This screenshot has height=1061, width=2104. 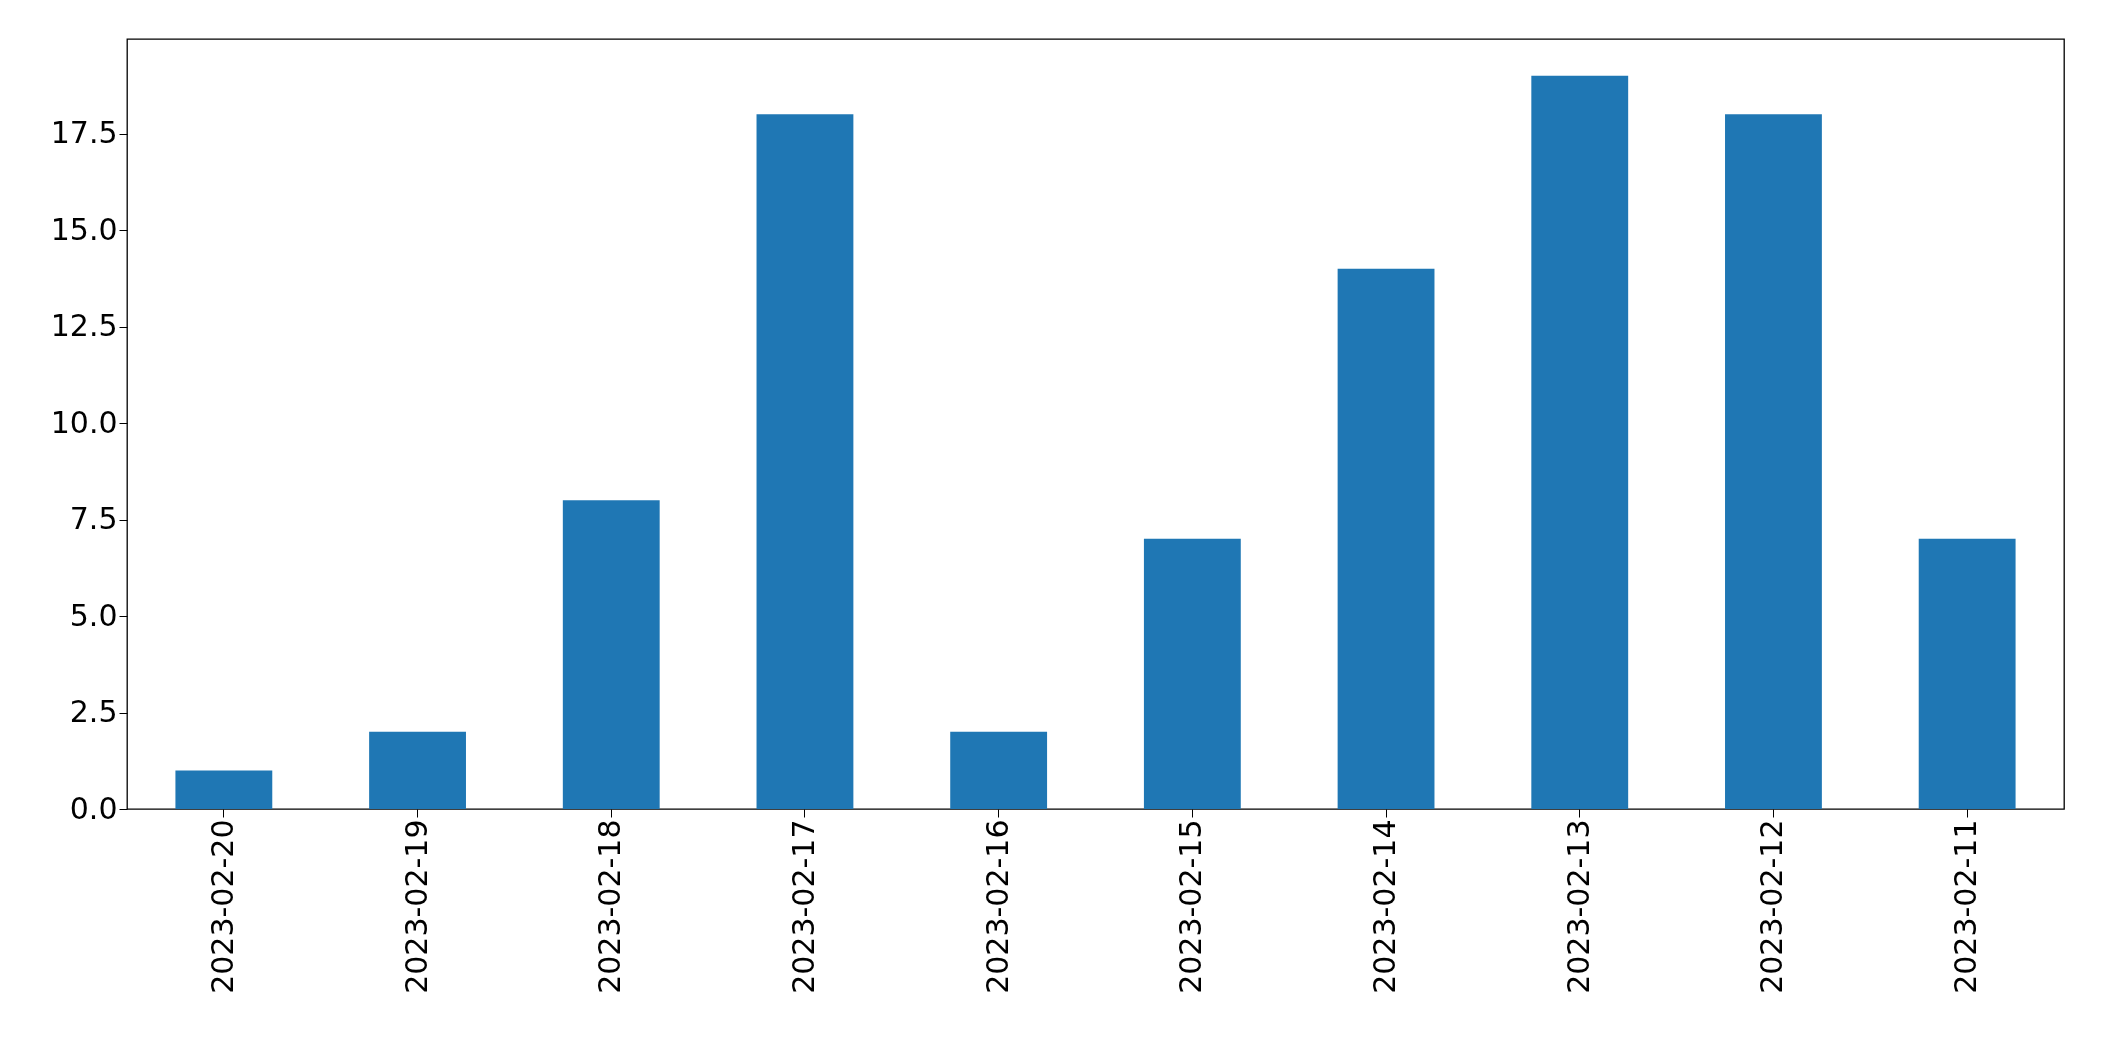 I want to click on y-tick-label: 17.5, so click(x=84, y=133).